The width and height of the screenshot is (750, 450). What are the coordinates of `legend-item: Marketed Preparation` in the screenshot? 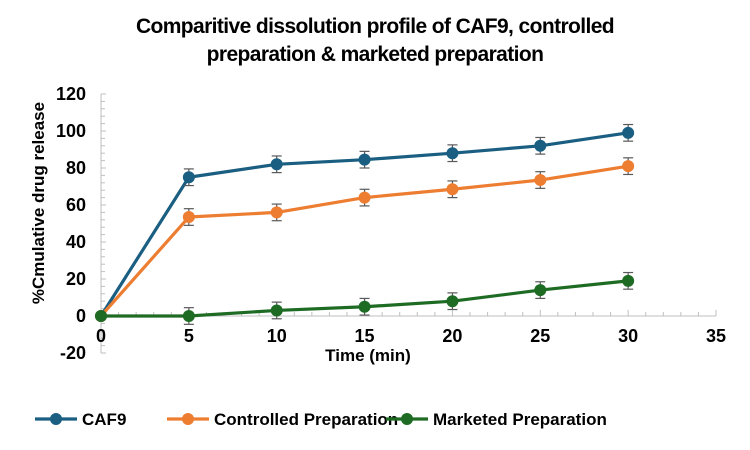 It's located at (496, 419).